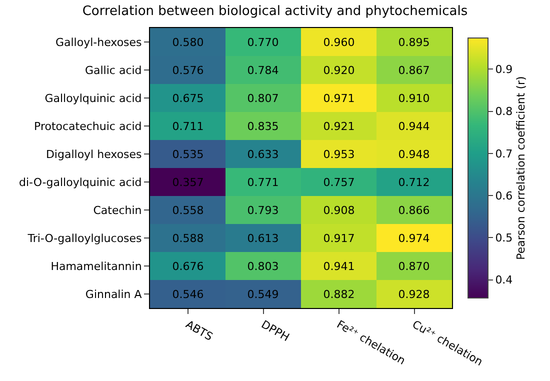 The height and width of the screenshot is (381, 550). I want to click on y-tick-label: Catechin, so click(117, 210).